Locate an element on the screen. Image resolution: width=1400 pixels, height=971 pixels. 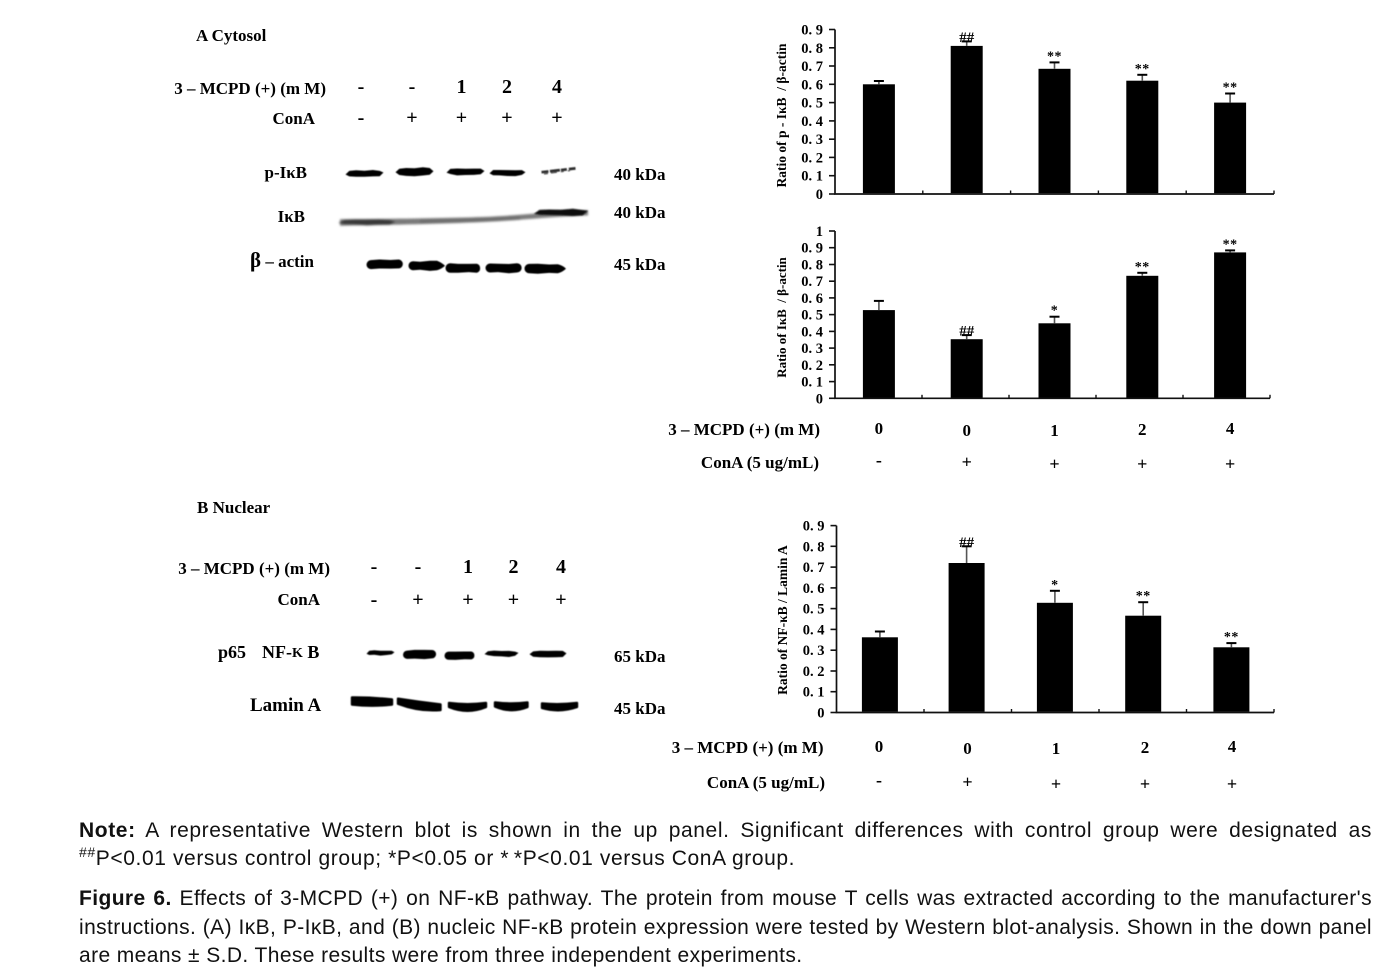
svg-text: Ratio of IκB / β-actin is located at coordinates (781, 316).